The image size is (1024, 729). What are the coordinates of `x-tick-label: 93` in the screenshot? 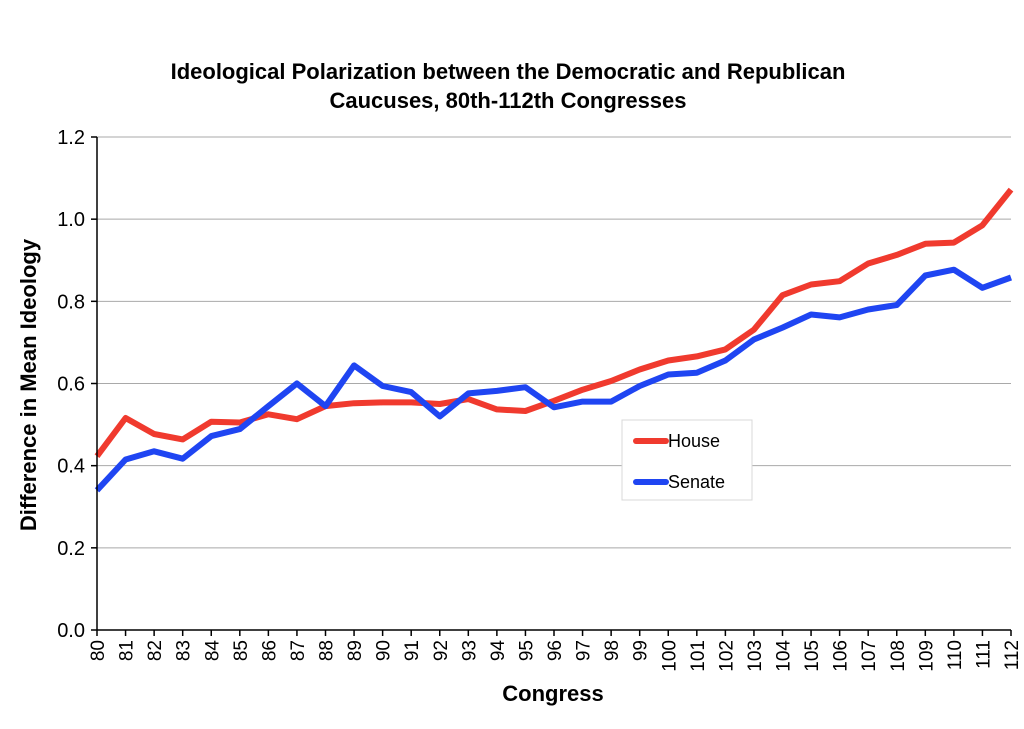 It's located at (469, 650).